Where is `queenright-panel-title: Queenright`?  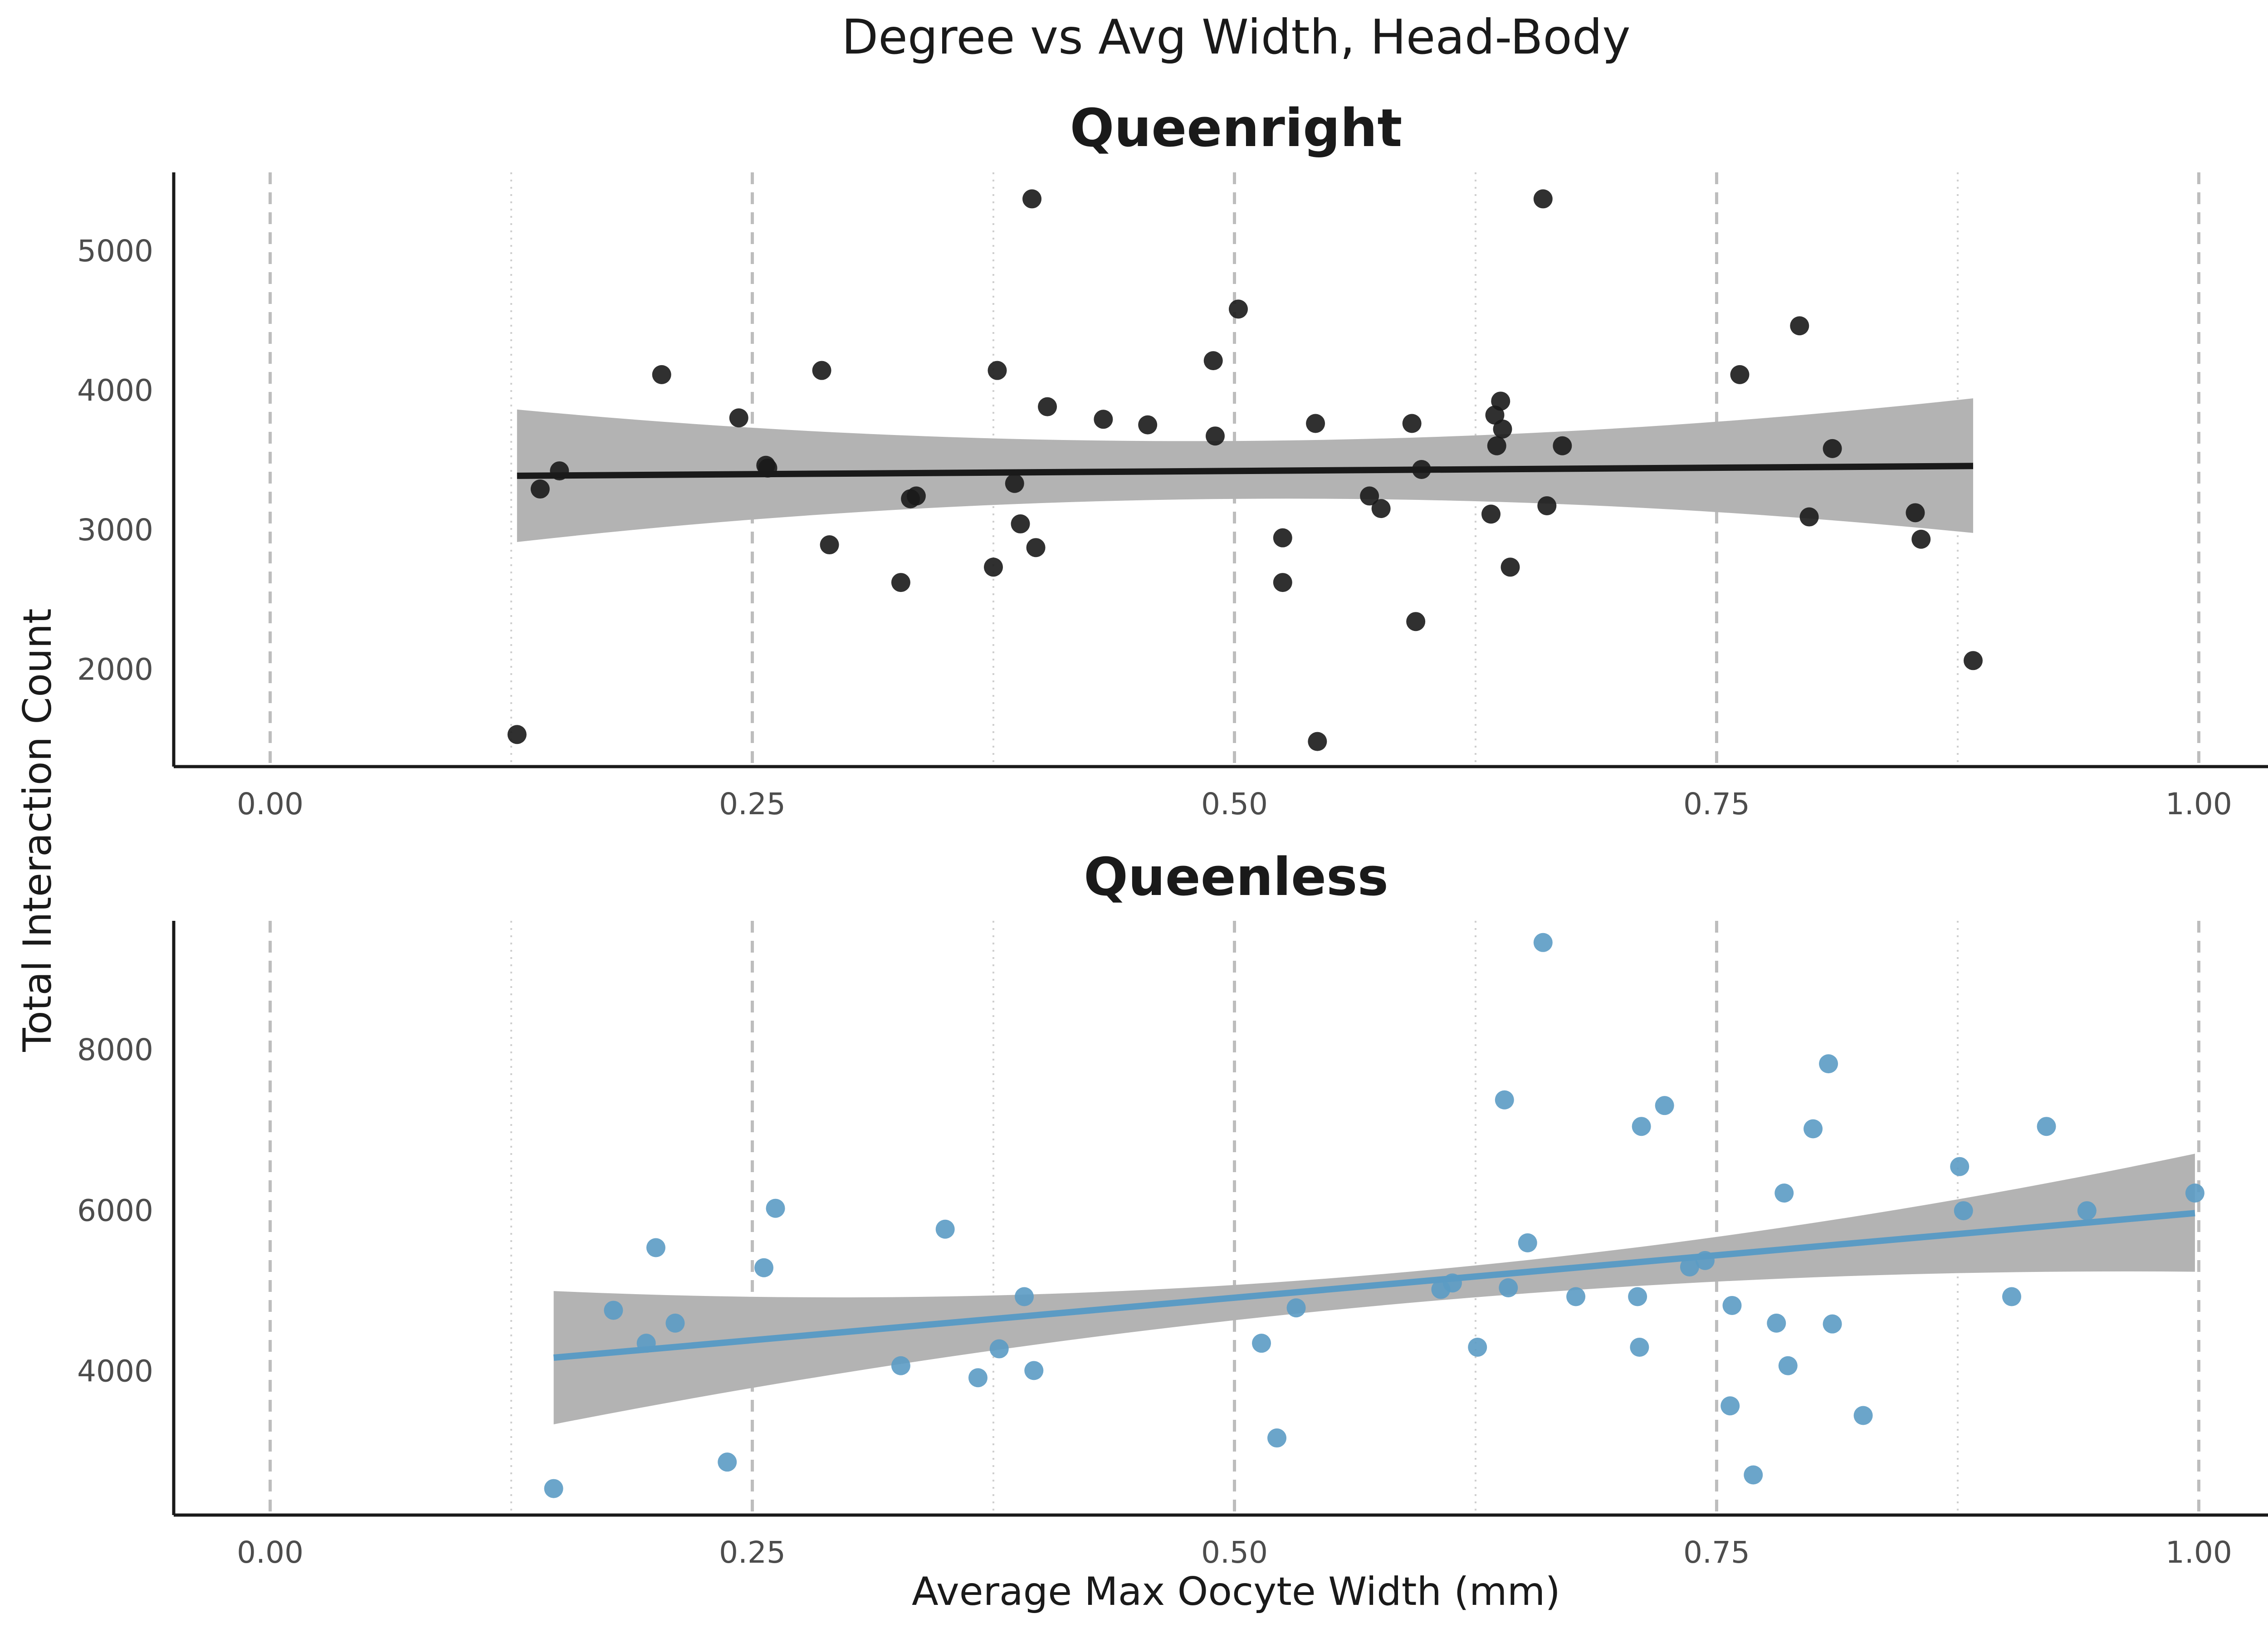
queenright-panel-title: Queenright is located at coordinates (1237, 128).